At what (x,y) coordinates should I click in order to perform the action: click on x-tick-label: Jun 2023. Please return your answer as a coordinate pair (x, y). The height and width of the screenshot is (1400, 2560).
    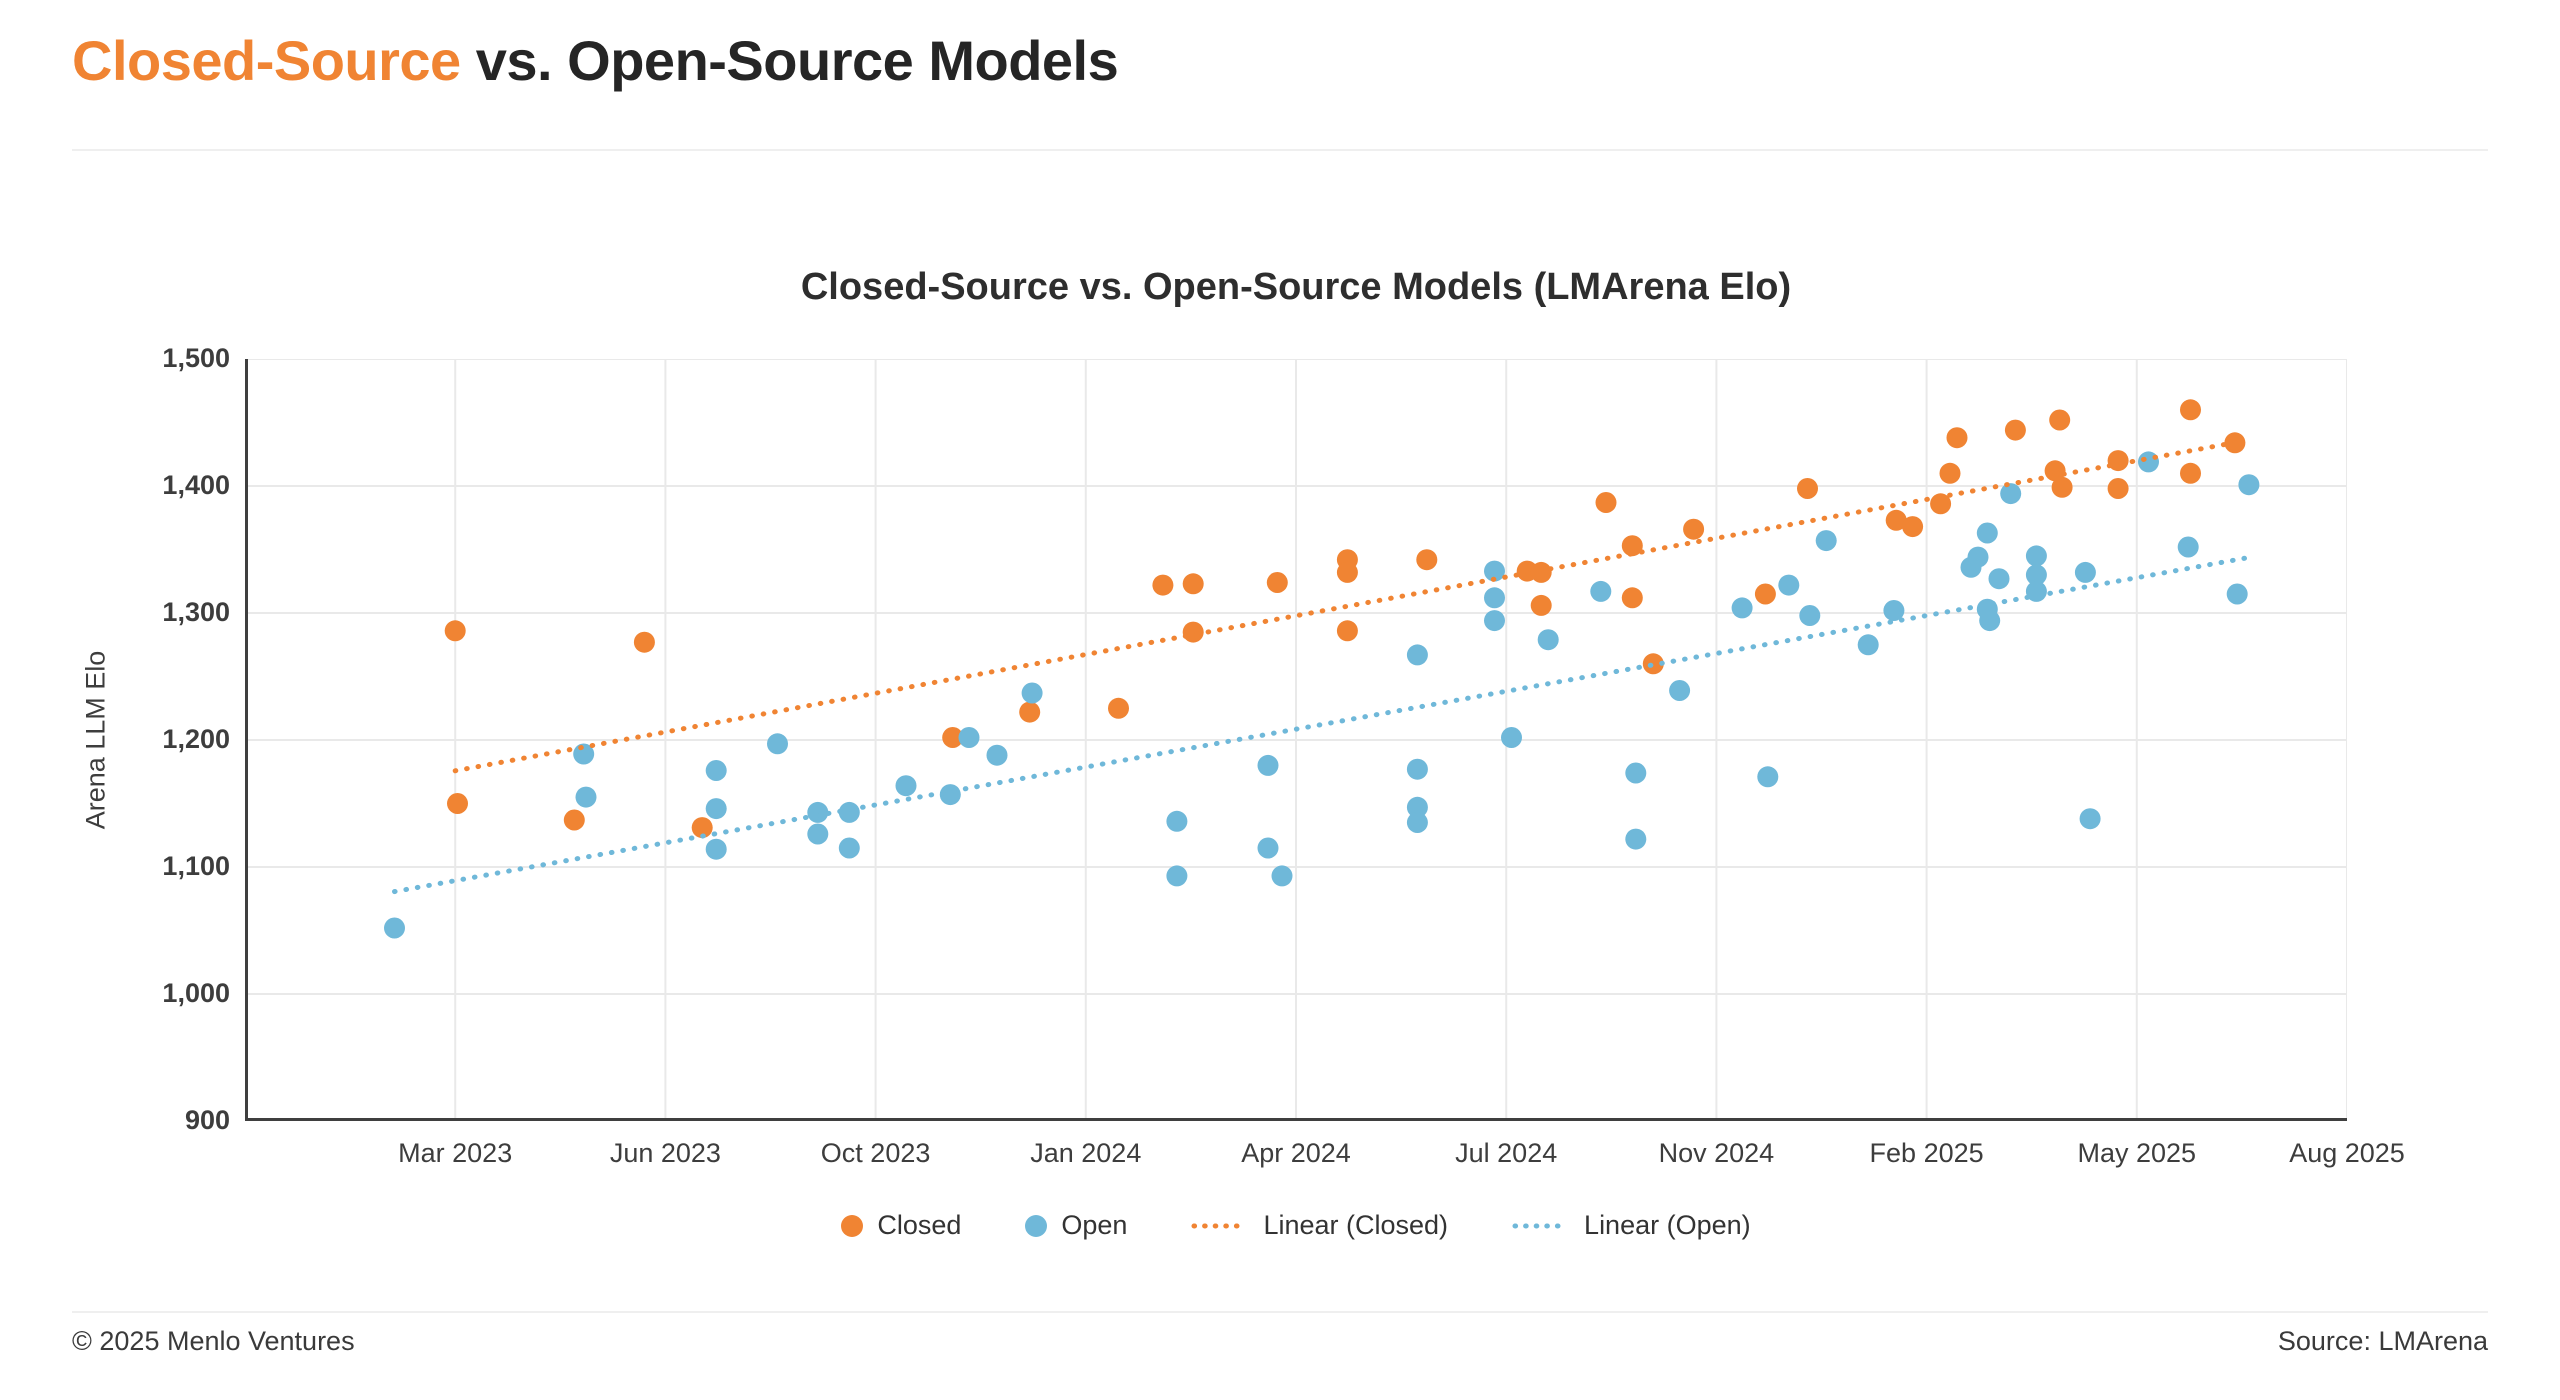
    Looking at the image, I should click on (665, 1153).